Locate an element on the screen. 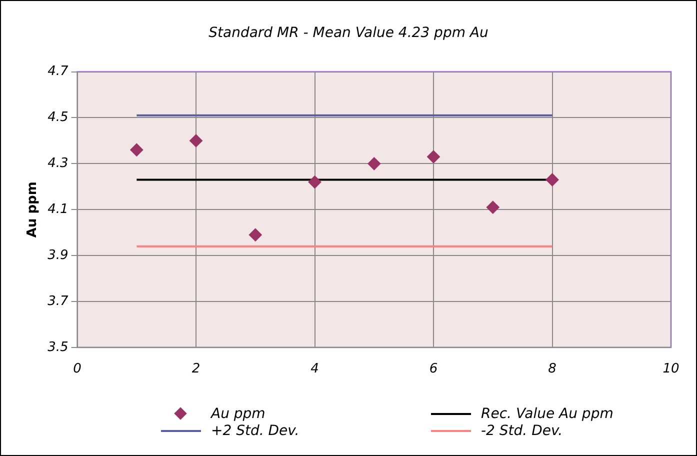  y-tick-label: 4.3 is located at coordinates (58, 164).